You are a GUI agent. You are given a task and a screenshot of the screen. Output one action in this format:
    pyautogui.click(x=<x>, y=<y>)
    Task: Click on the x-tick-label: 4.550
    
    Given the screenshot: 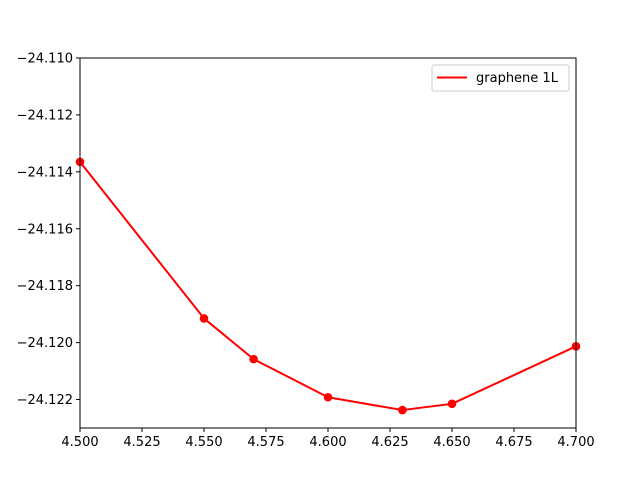 What is the action you would take?
    pyautogui.click(x=203, y=442)
    